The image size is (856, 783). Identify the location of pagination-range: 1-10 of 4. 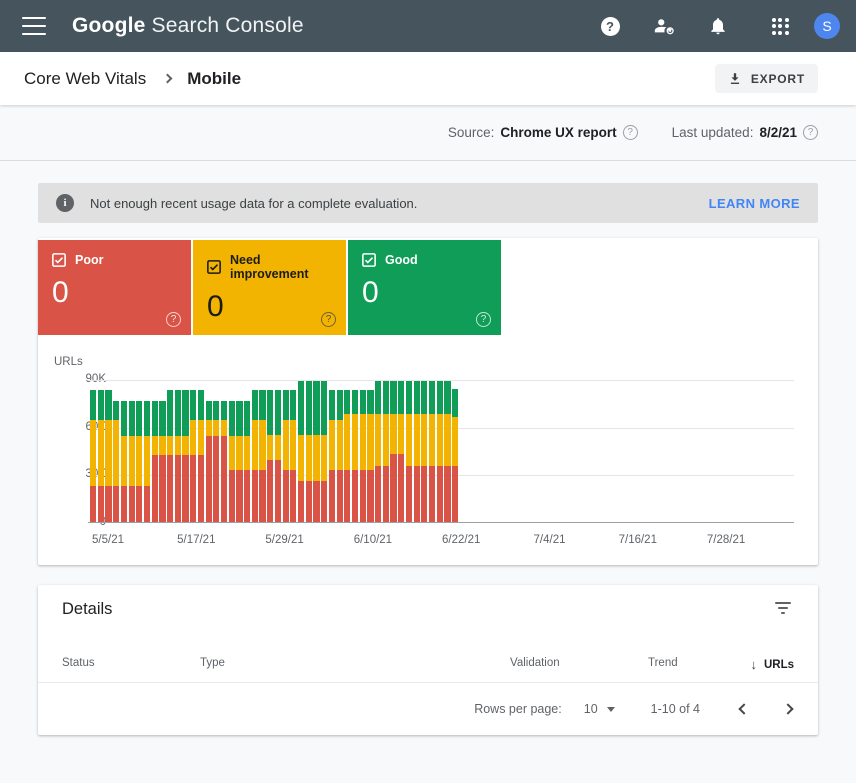
(675, 709).